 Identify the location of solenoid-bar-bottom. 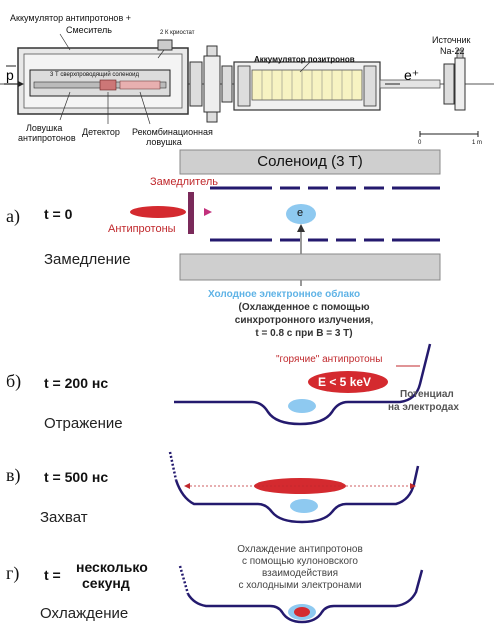
(310, 267).